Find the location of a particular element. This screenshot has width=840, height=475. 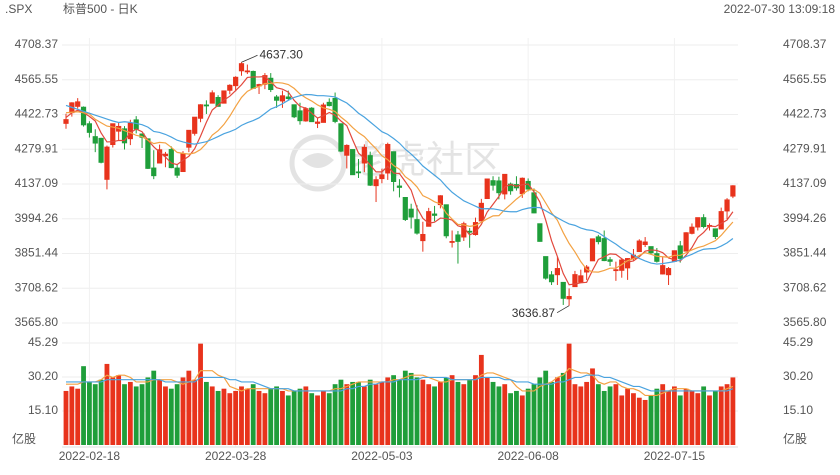

y-tick-label-right: 4565.55 is located at coordinates (805, 79).